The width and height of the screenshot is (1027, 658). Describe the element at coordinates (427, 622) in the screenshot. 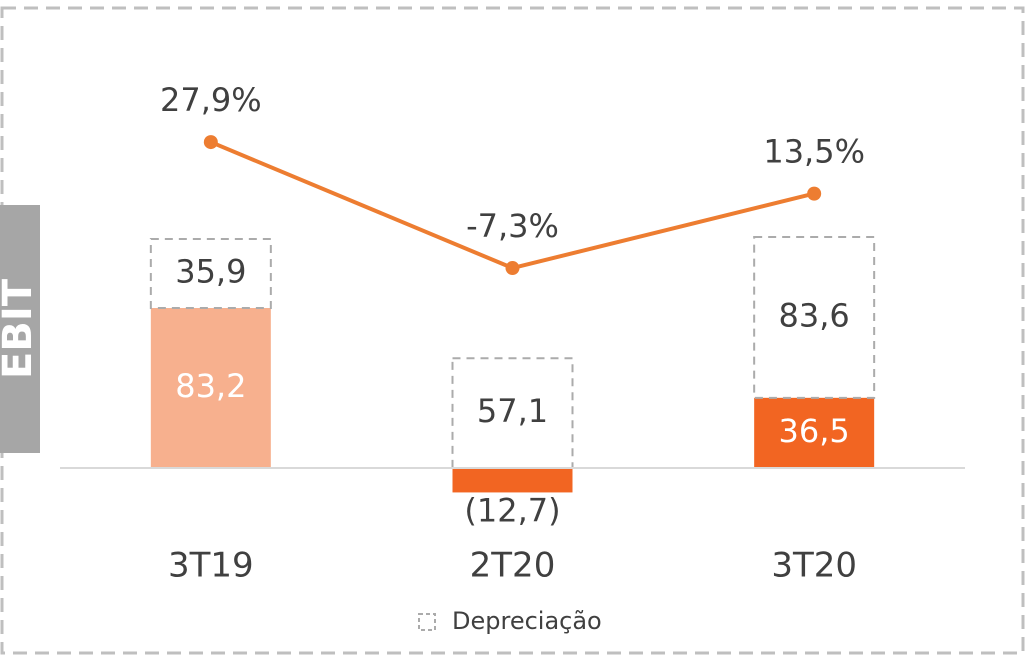

I see `legend-swatch` at that location.